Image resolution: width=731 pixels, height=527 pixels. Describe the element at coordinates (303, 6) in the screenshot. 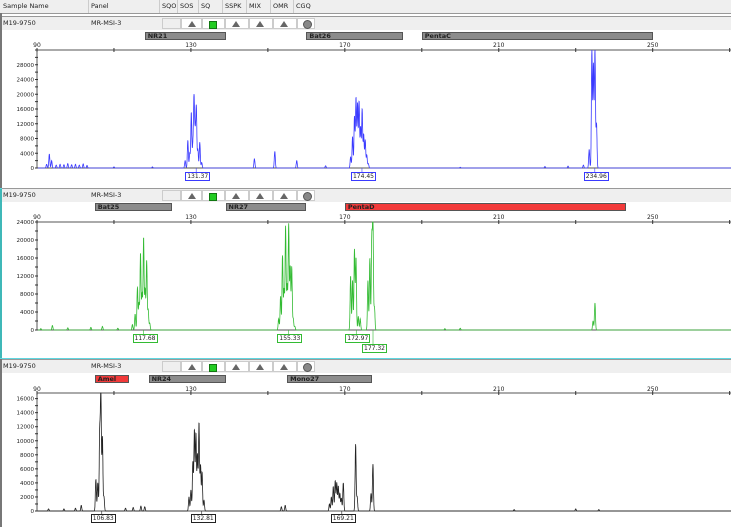

I see `column-header-cgq: CGQ` at that location.